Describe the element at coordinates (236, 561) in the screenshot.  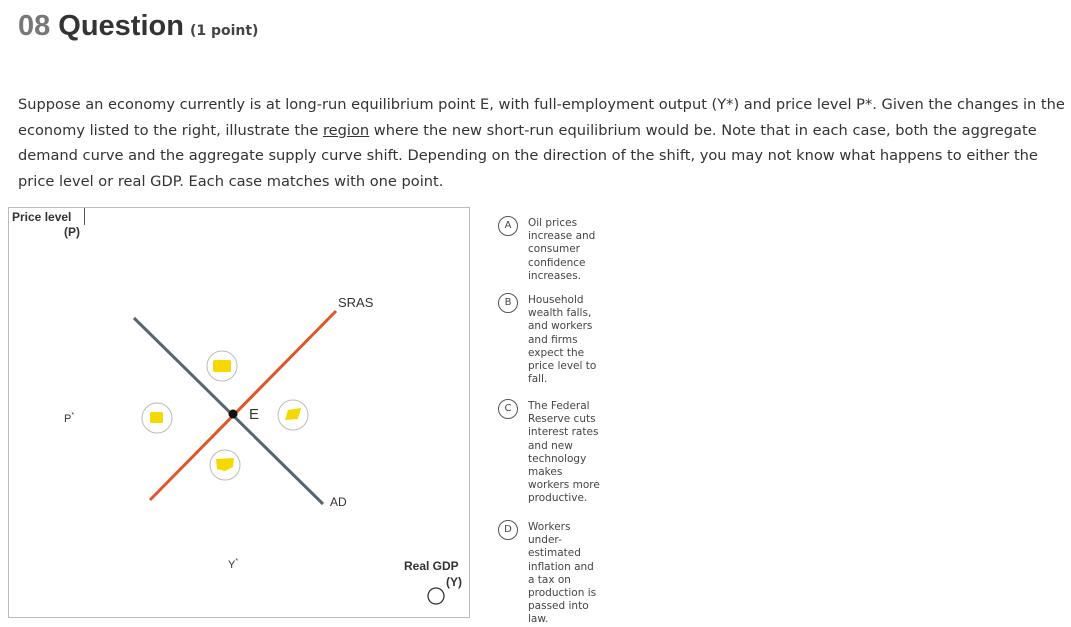
I see `output-mark-star: *` at that location.